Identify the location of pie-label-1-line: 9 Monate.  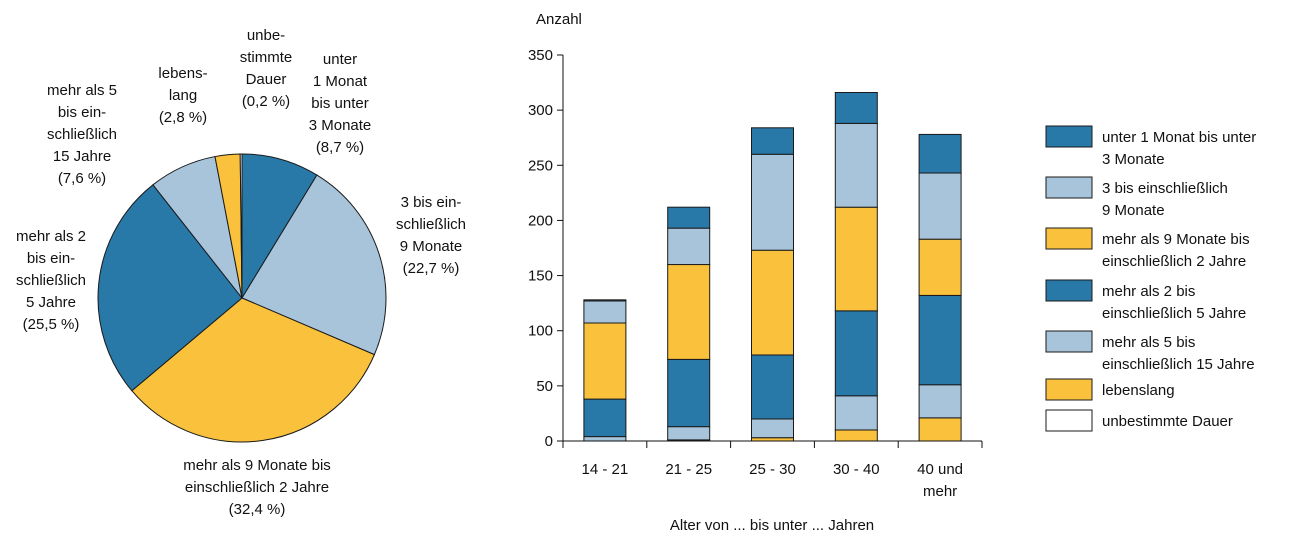
(431, 246).